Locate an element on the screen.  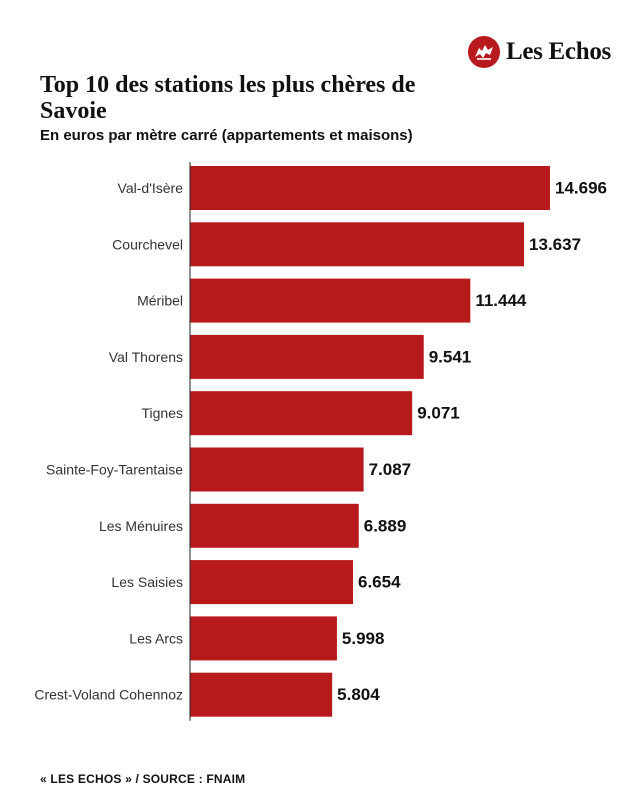
value-label-4: 9.071 is located at coordinates (438, 413).